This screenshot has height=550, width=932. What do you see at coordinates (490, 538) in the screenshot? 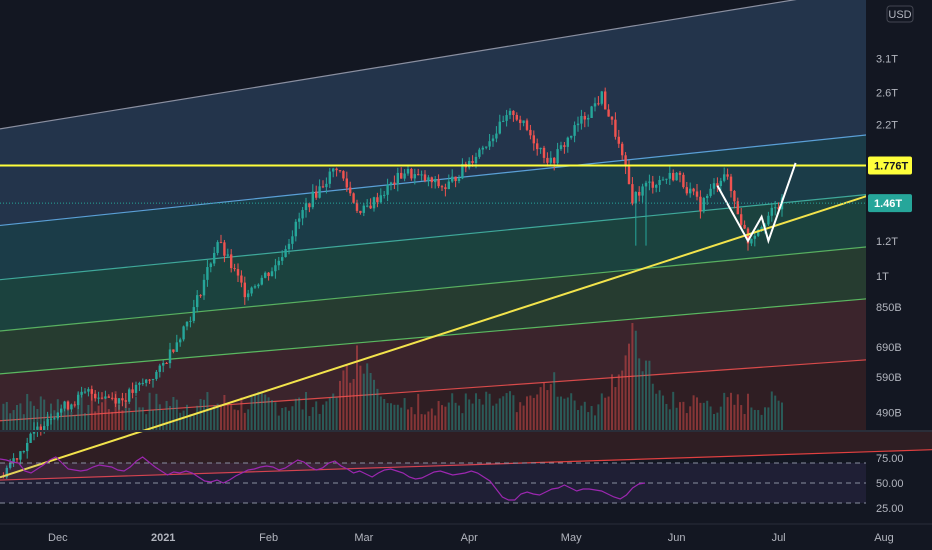
I see `time-axis: Dec2021FebMarAprMayJunJulAugSep` at bounding box center [490, 538].